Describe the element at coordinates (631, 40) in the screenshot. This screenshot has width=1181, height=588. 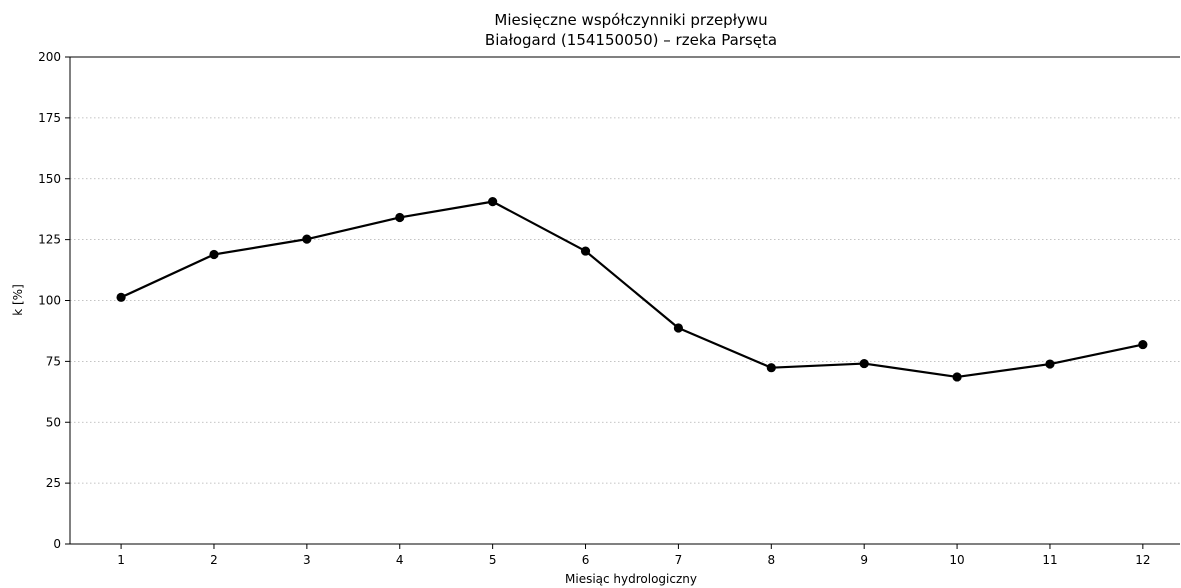
I see `chart-subtitle: Białogard (154150050) – rzeka Parsęta` at that location.